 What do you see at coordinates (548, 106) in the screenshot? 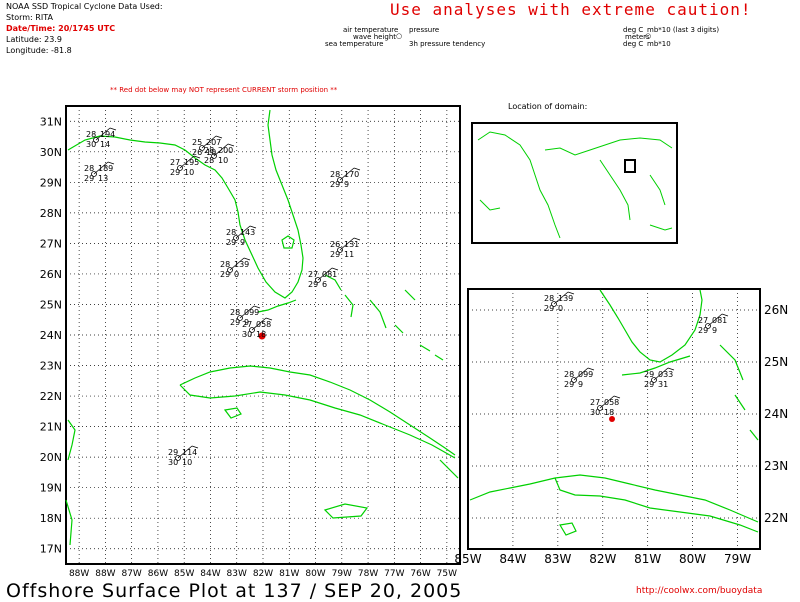
I see `location-title: Location of domain:` at bounding box center [548, 106].